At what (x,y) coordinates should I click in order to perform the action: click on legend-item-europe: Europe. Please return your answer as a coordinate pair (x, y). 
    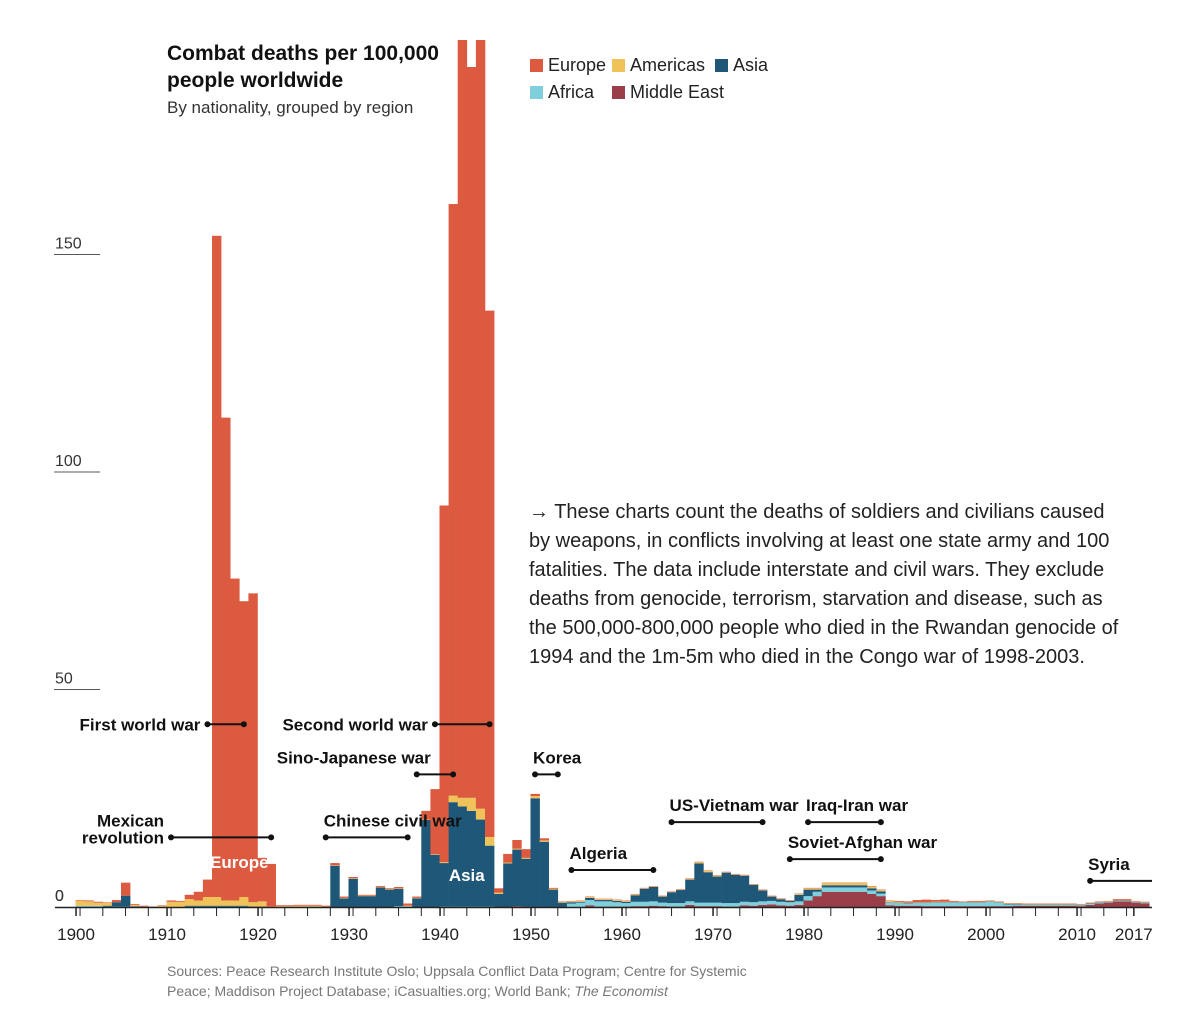
    Looking at the image, I should click on (568, 65).